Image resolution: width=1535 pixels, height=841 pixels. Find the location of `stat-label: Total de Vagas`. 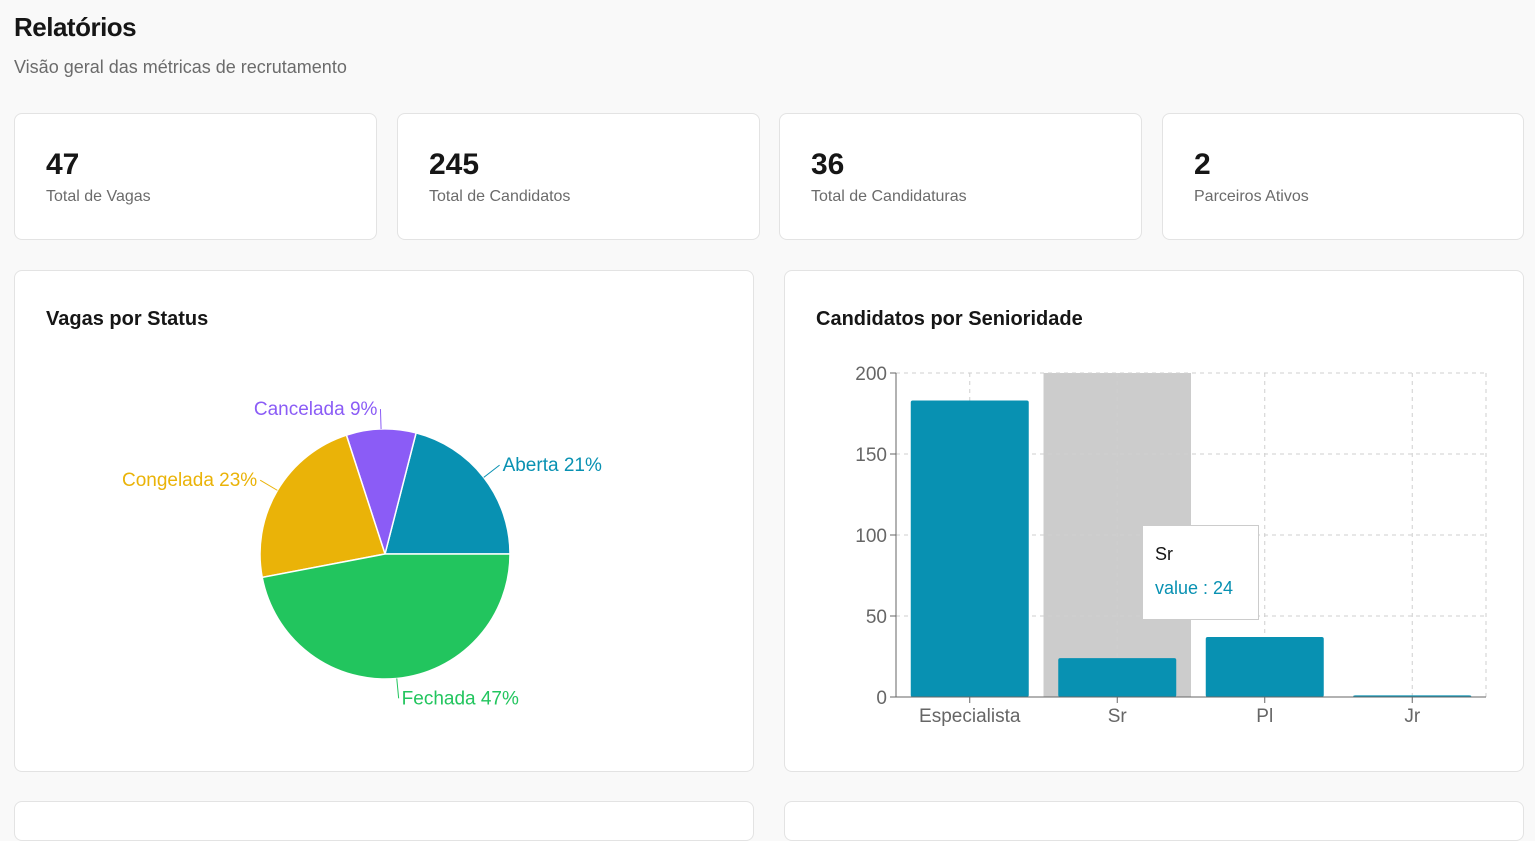

stat-label: Total de Vagas is located at coordinates (98, 196).